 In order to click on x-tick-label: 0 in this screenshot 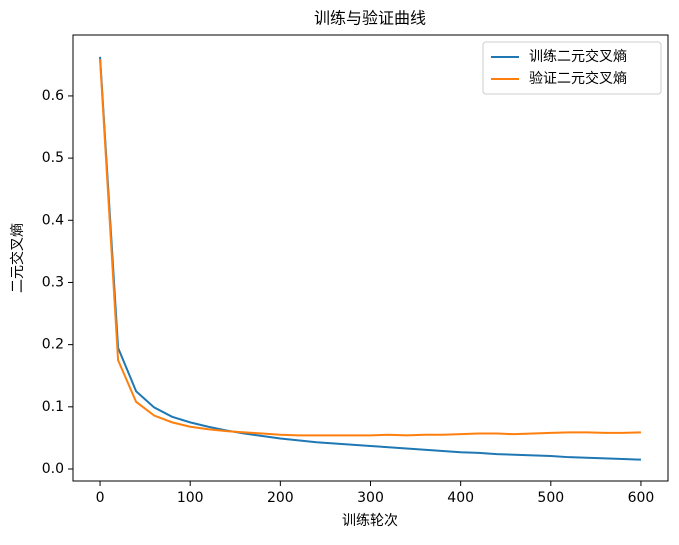, I will do `click(100, 498)`.